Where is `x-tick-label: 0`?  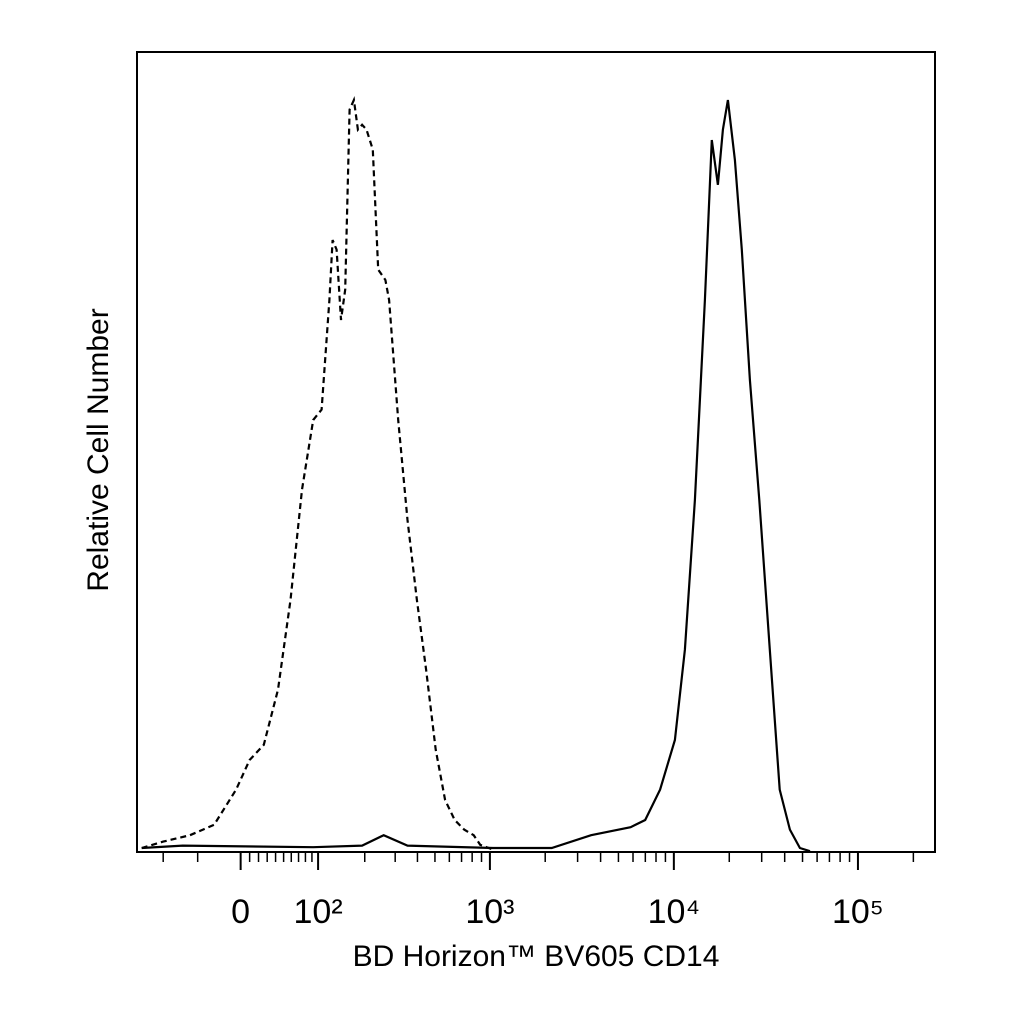
x-tick-label: 0 is located at coordinates (240, 912).